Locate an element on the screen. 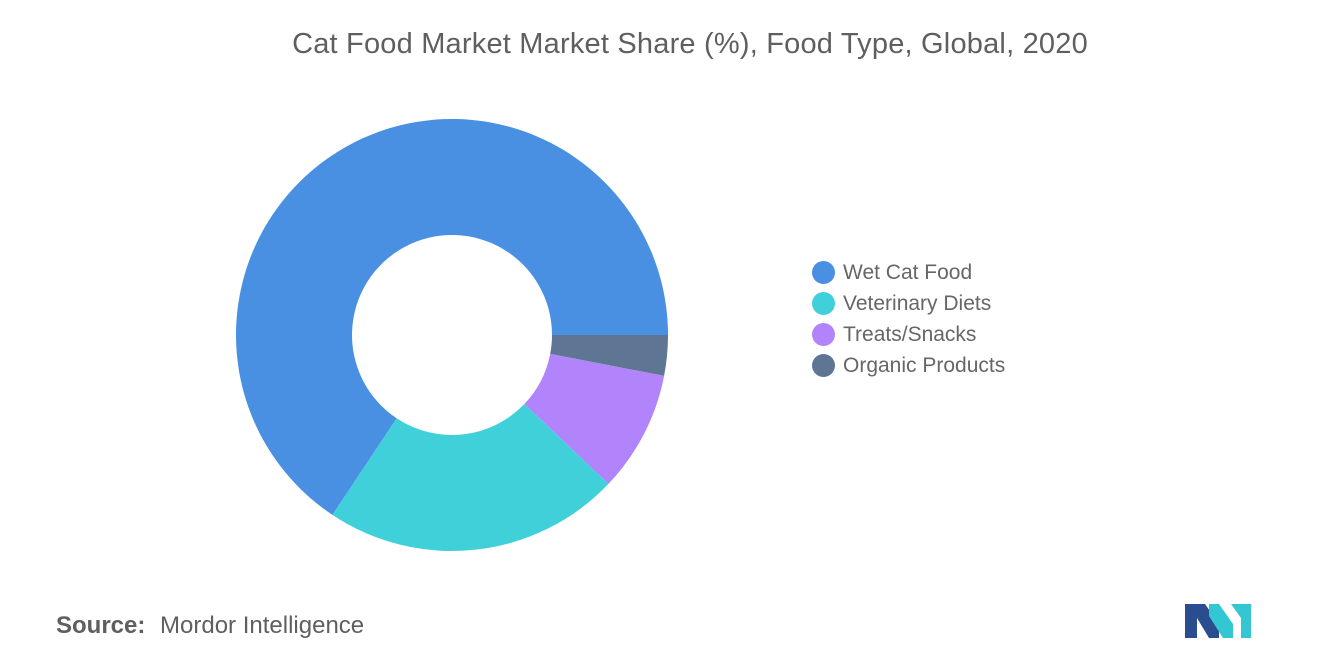 The width and height of the screenshot is (1320, 665). source-line: Source: Mordor Intelligence is located at coordinates (210, 626).